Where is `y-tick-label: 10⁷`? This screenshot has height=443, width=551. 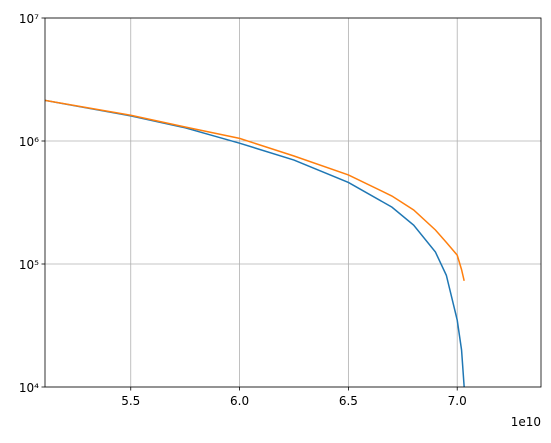
y-tick-label: 10⁷ is located at coordinates (29, 19).